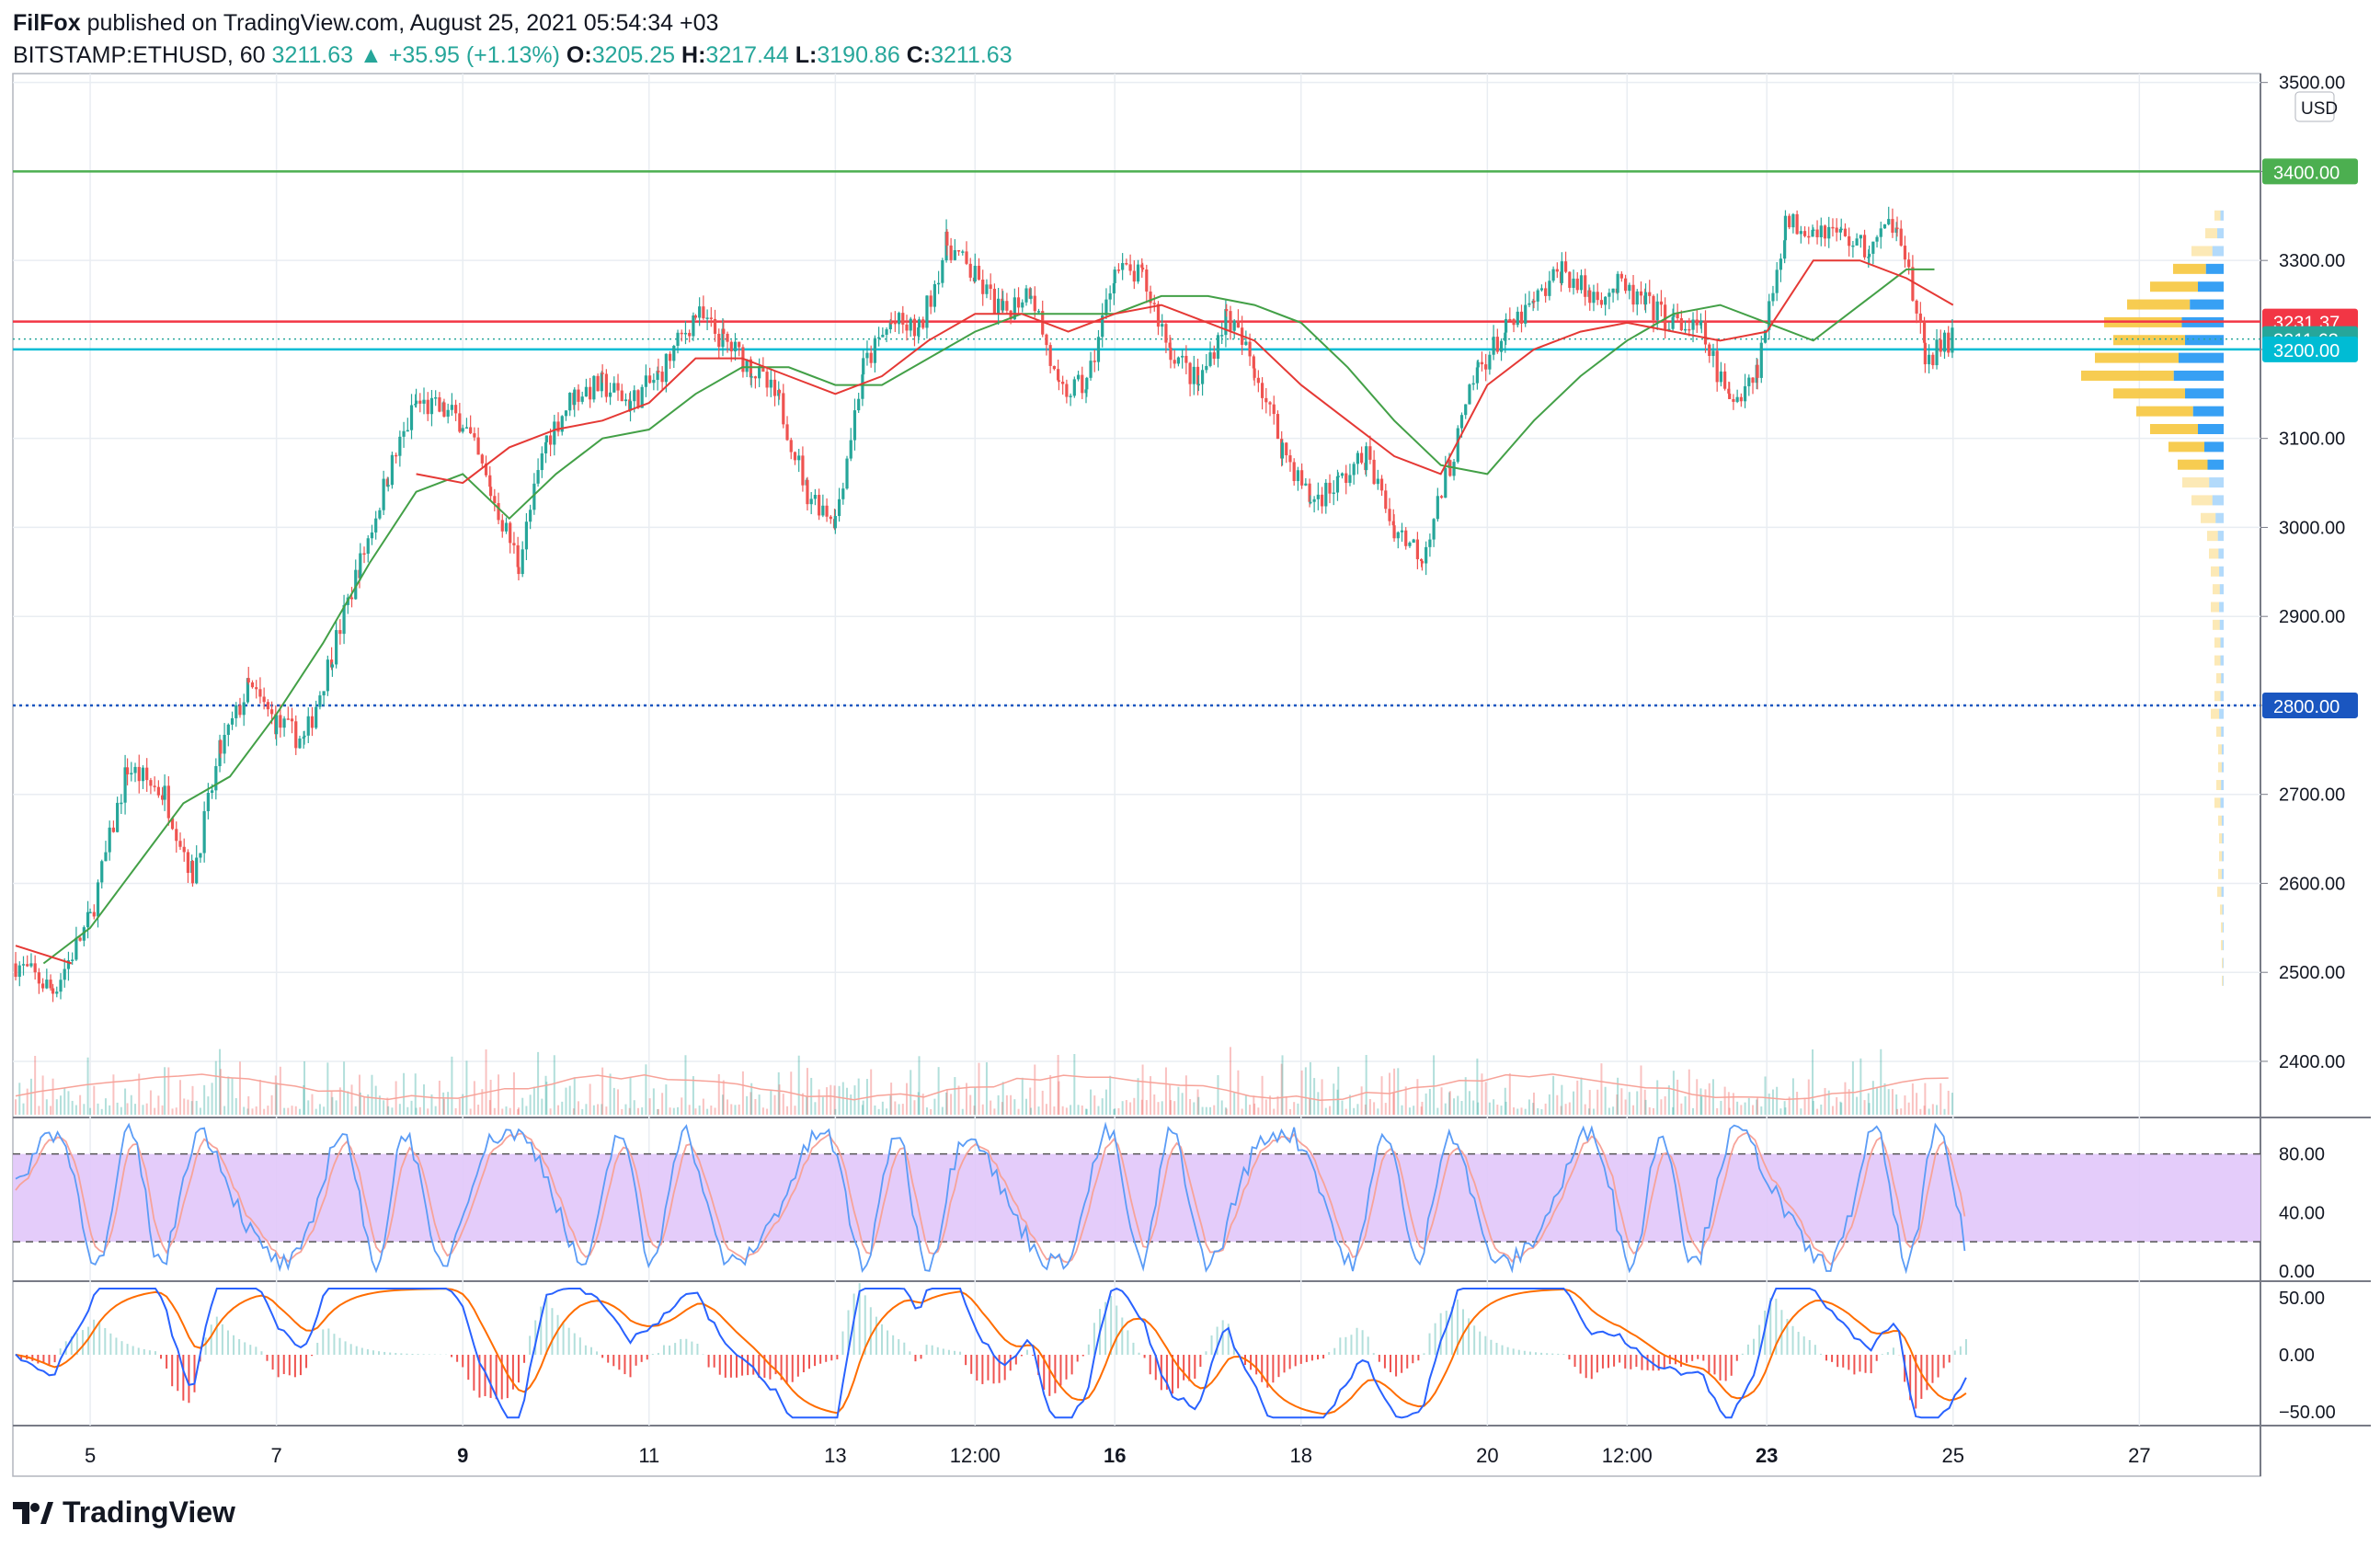 Image resolution: width=2380 pixels, height=1547 pixels. What do you see at coordinates (747, 55) in the screenshot?
I see `high-value: 3217.44` at bounding box center [747, 55].